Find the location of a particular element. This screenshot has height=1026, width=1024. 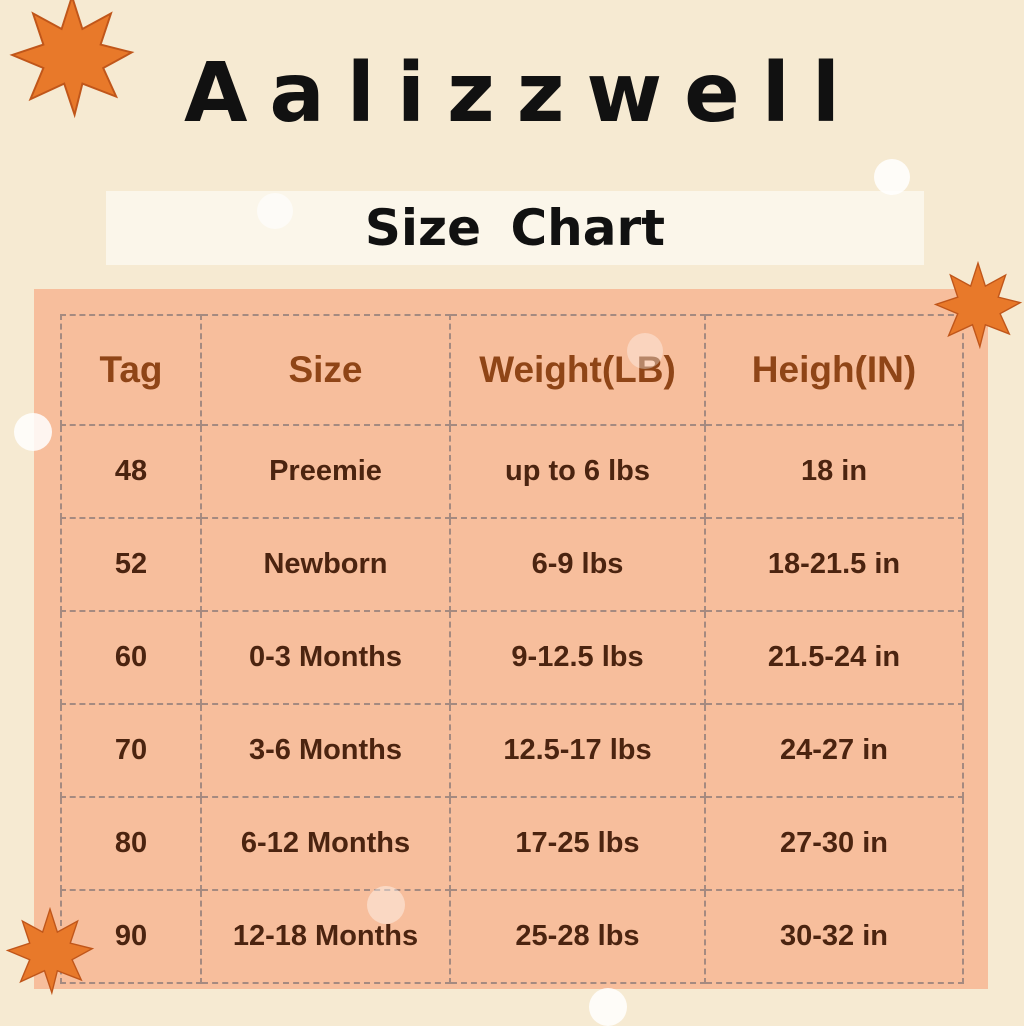

header-weight: Weight(LB) is located at coordinates (577, 370).